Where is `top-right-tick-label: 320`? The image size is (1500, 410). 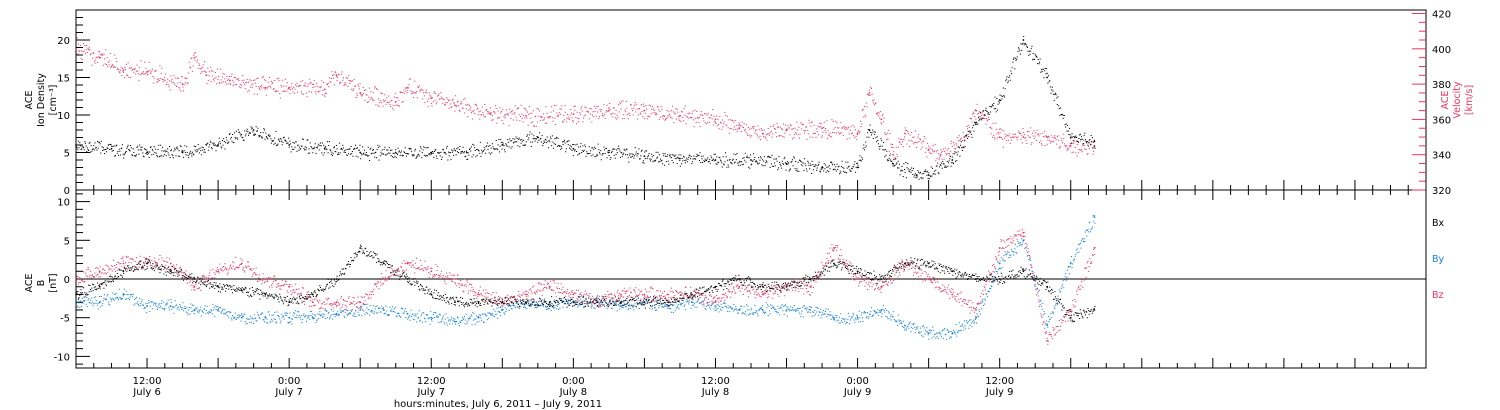
top-right-tick-label: 320 is located at coordinates (1441, 191).